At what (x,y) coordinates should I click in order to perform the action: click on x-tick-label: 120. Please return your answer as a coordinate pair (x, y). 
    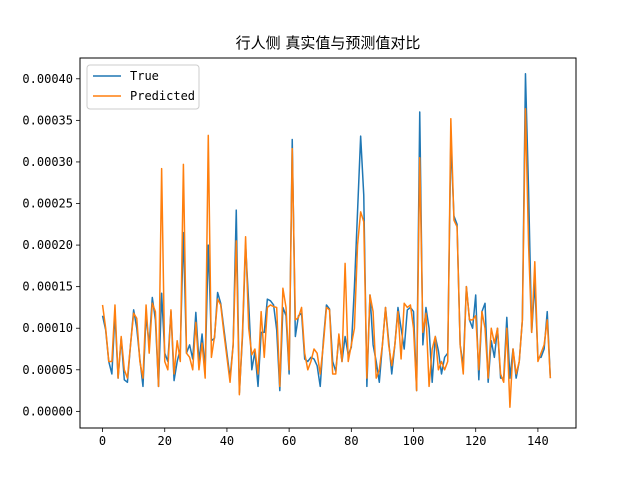
    Looking at the image, I should click on (476, 441).